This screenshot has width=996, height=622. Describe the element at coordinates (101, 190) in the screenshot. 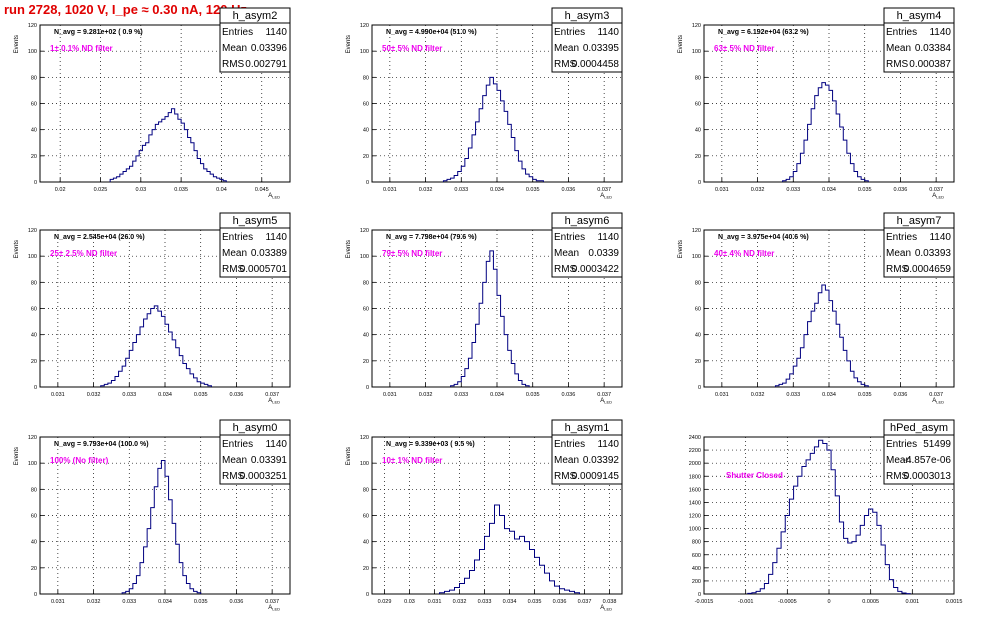

I see `x-tick-label: 0.025` at that location.